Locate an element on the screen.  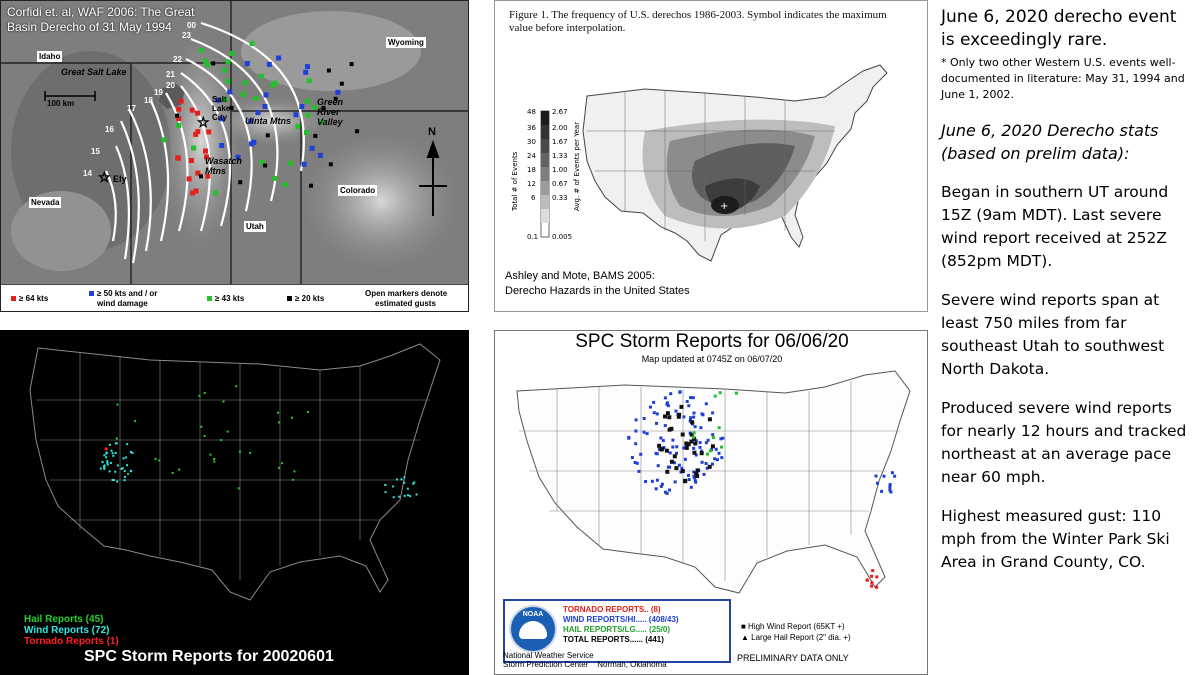
label-green-river-valley: Green River Valley is located at coordinates (330, 112).